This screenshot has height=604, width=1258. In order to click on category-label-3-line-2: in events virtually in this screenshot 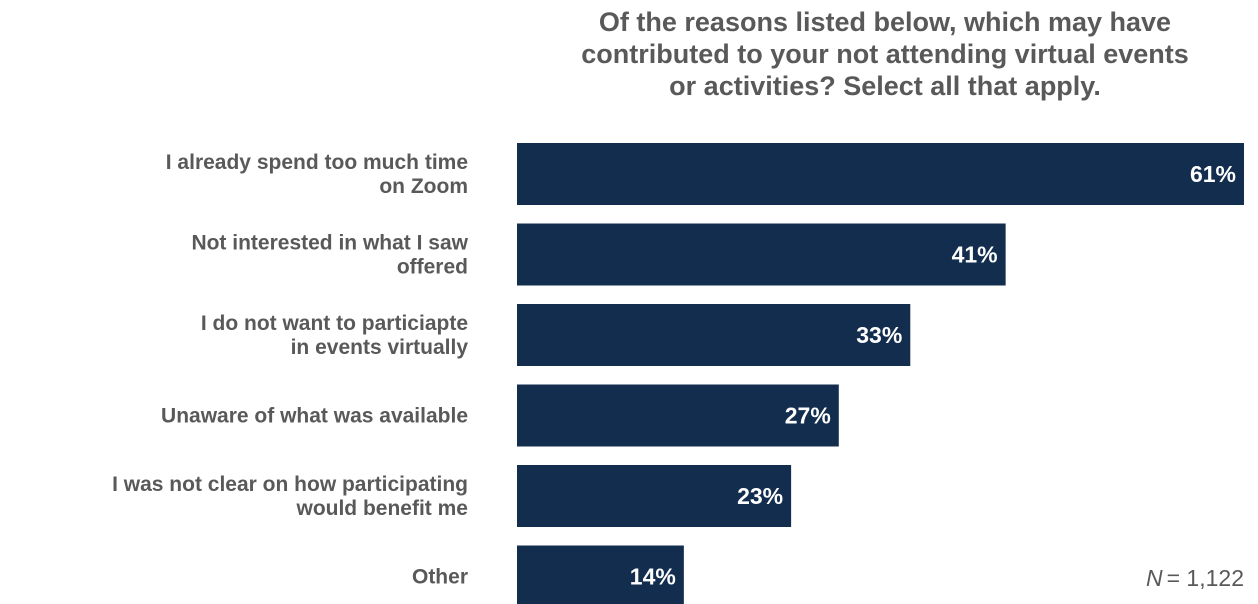, I will do `click(380, 347)`.